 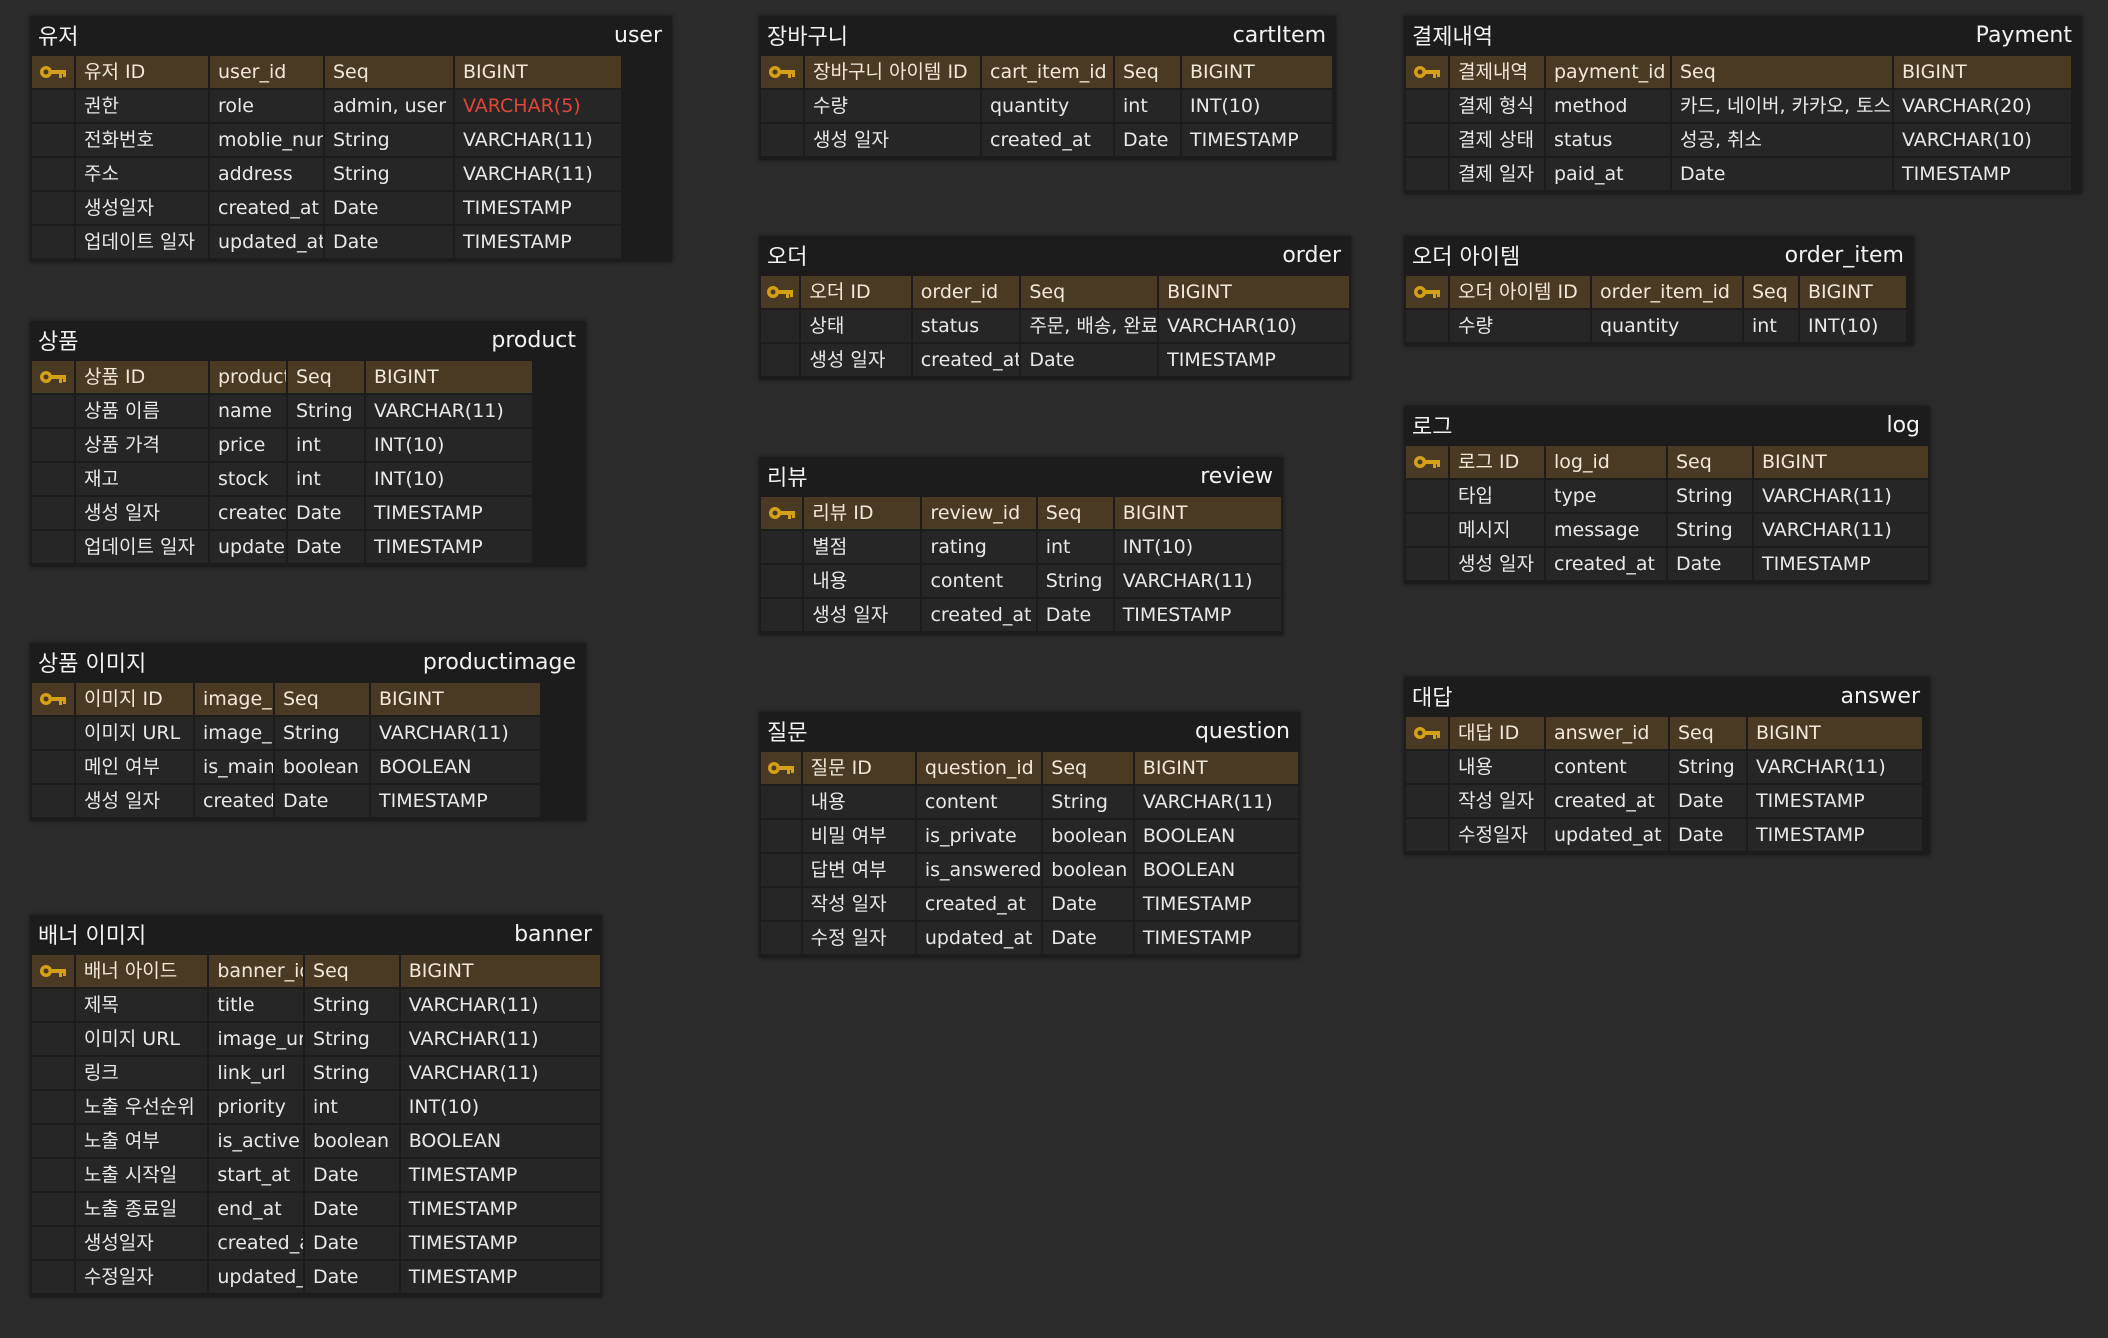 I want to click on field-column: user_id, so click(x=267, y=73).